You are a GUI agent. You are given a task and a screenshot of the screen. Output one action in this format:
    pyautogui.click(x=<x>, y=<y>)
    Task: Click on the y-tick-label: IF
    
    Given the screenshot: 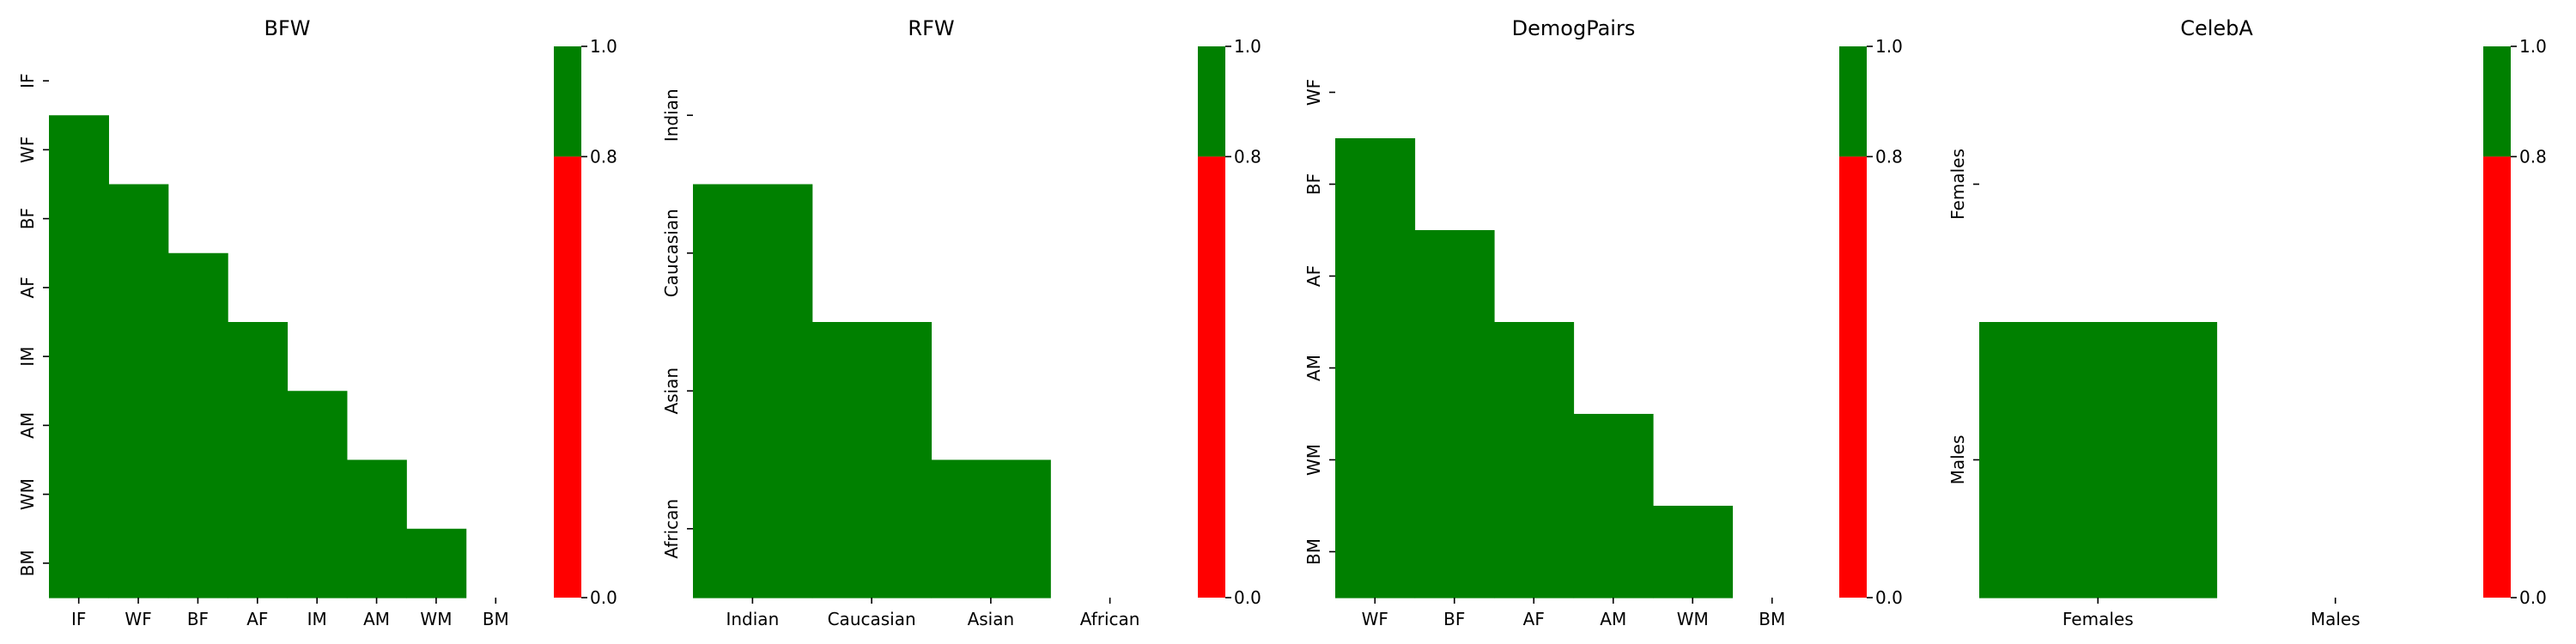 What is the action you would take?
    pyautogui.click(x=28, y=80)
    